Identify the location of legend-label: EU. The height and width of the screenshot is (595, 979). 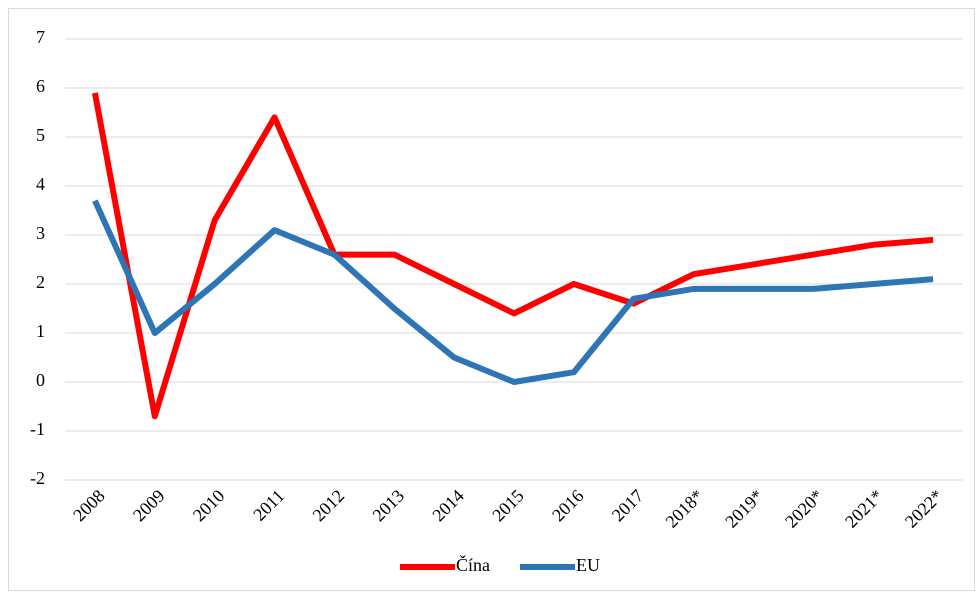
(588, 565).